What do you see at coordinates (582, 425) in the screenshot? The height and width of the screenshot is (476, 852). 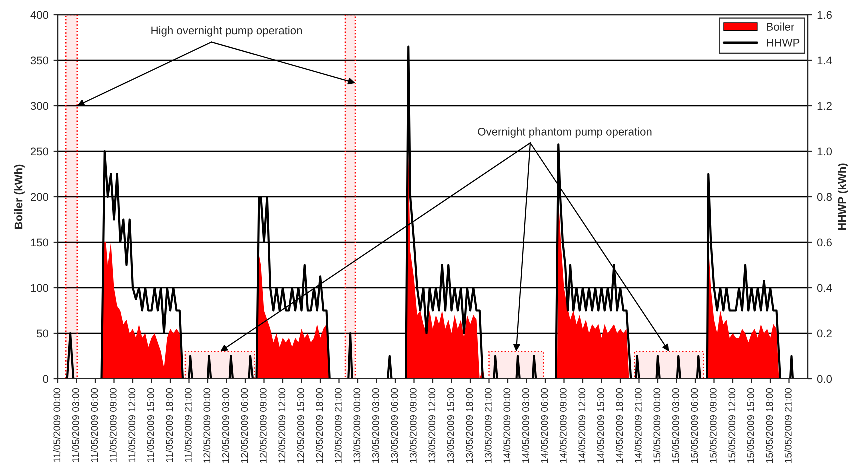 I see `x-tick-label: 14/05/2009 12:00` at bounding box center [582, 425].